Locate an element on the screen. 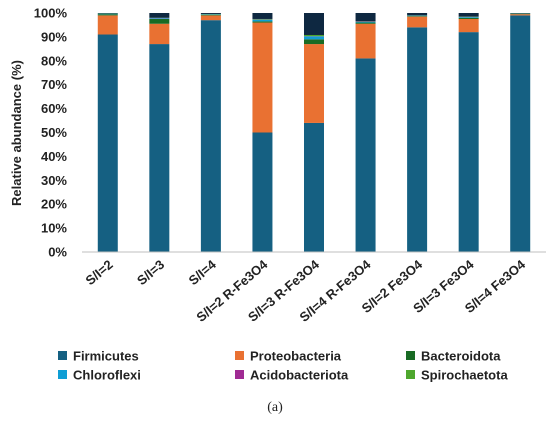 The height and width of the screenshot is (429, 550). y-ticks-group: 0% 10% 20% 30% 40% 50% 60% 70% 80% 90% 100% is located at coordinates (51, 133).